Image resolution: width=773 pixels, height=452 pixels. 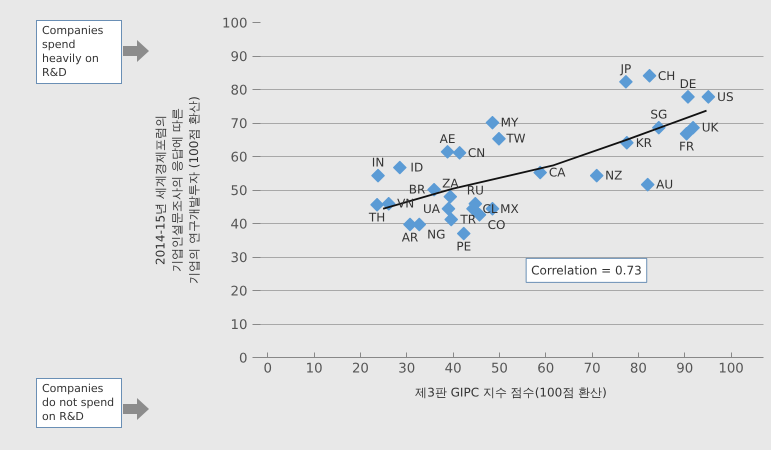 I want to click on annotation: CO, so click(x=497, y=225).